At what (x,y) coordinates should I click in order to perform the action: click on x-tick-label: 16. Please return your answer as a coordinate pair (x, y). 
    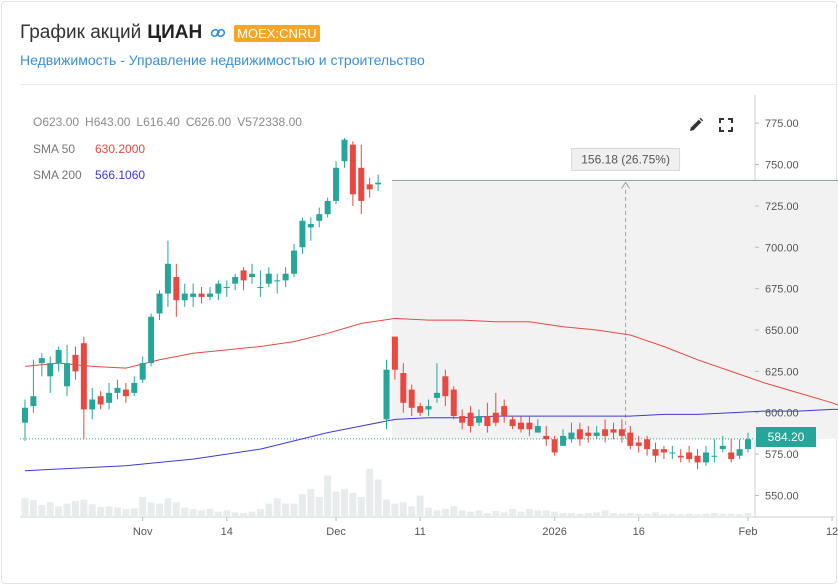
    Looking at the image, I should click on (639, 532).